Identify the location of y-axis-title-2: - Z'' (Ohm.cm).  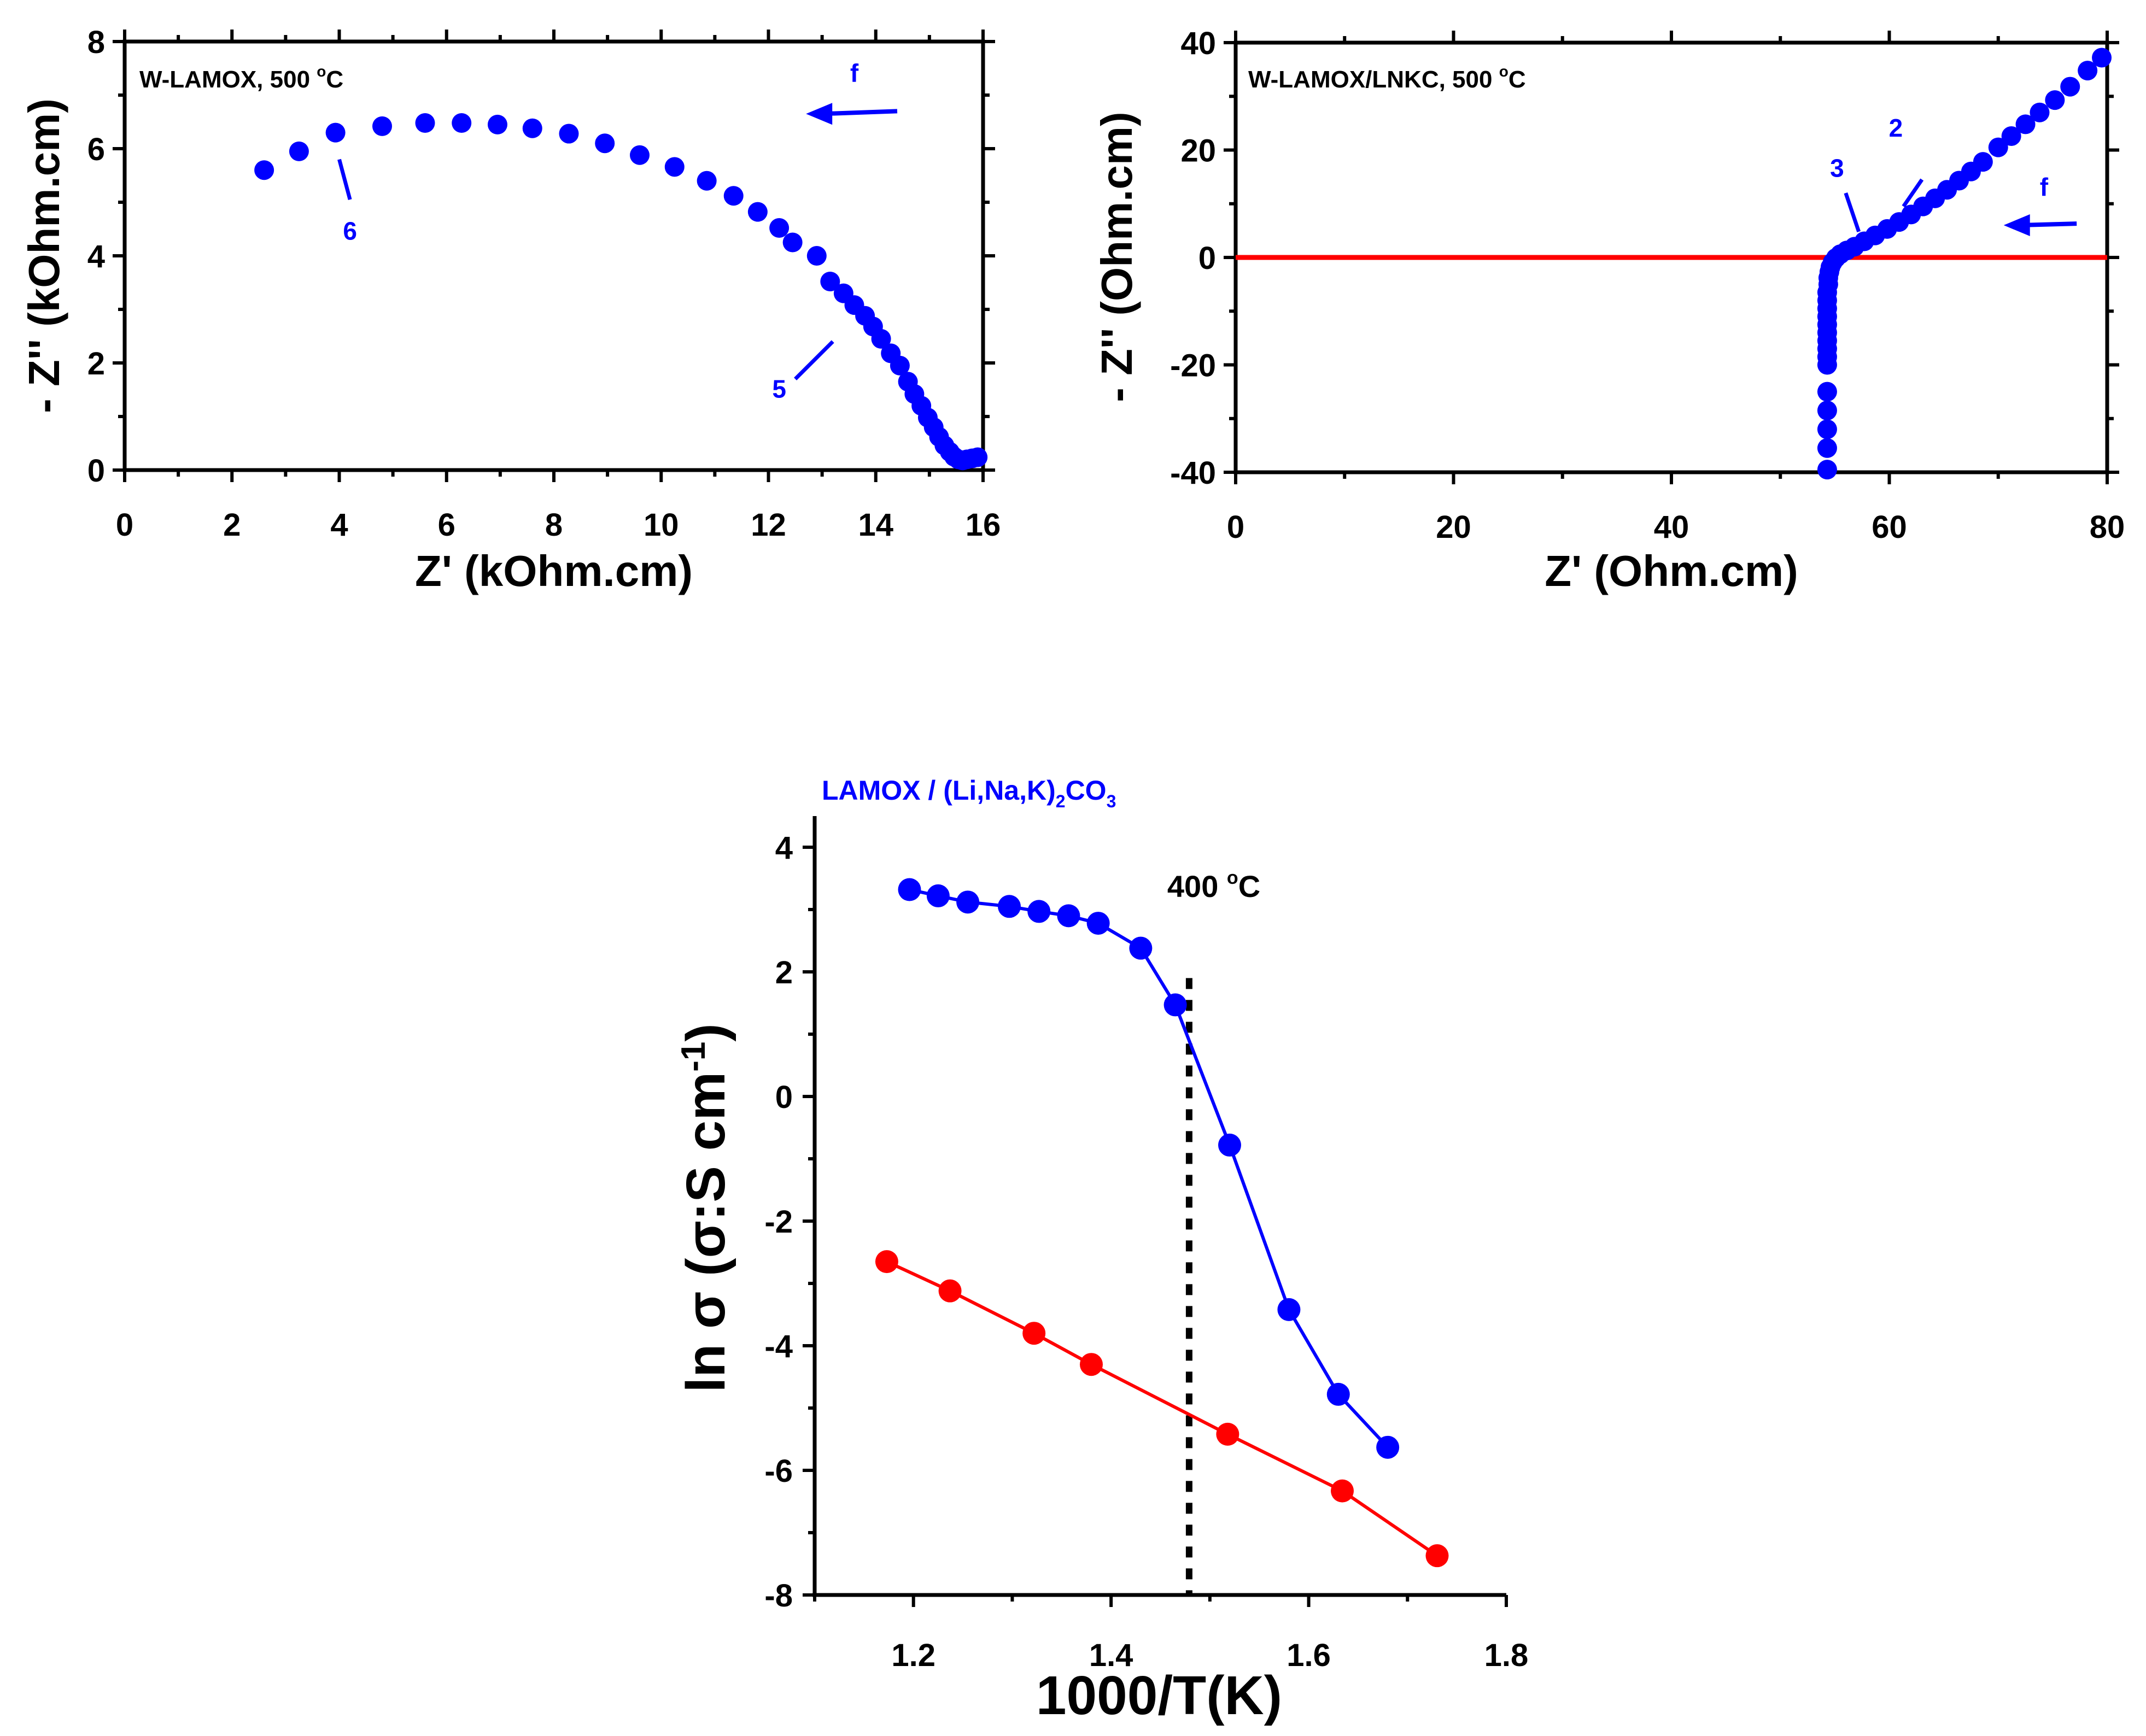
(1116, 257).